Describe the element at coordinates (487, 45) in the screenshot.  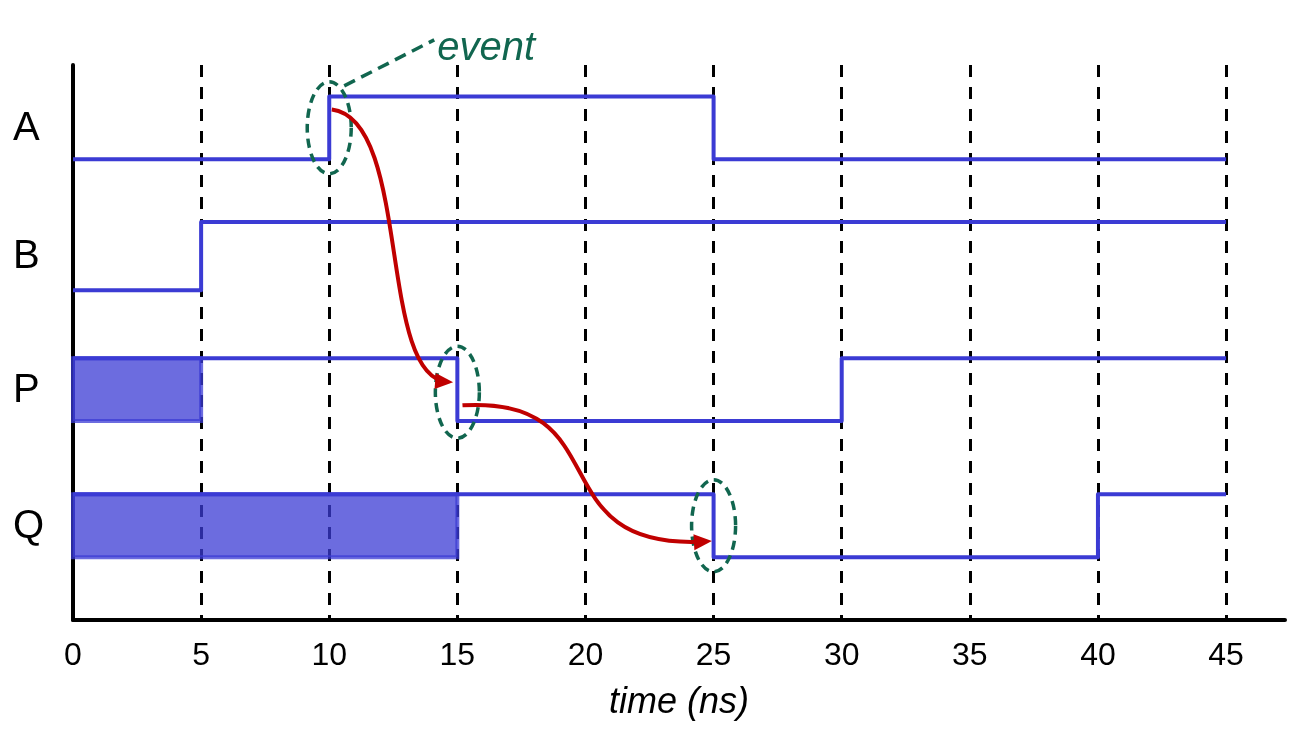
I see `text: event` at that location.